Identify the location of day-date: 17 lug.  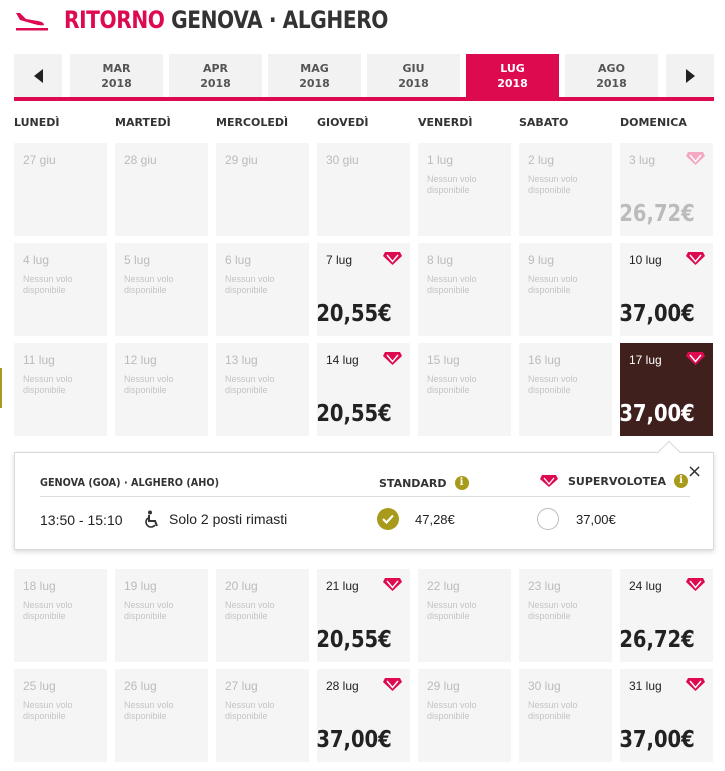
(645, 360).